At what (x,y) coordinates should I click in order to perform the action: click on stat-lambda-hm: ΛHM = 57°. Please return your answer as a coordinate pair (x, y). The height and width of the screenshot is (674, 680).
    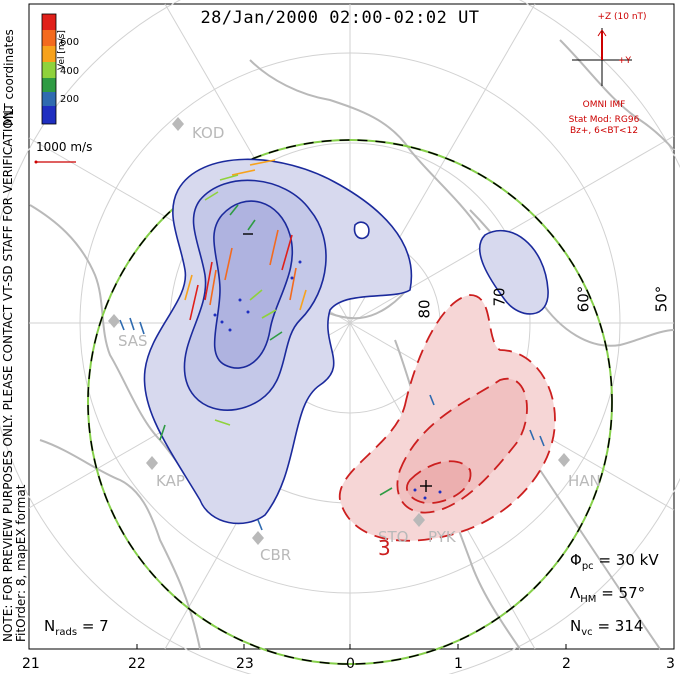
    Looking at the image, I should click on (608, 594).